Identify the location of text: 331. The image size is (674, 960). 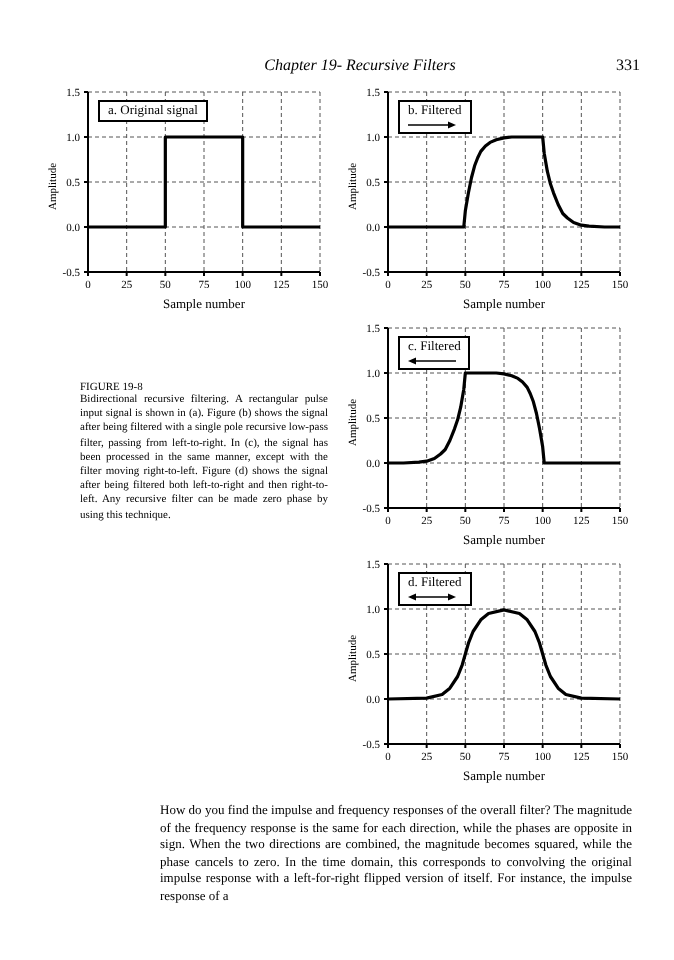
(627, 65).